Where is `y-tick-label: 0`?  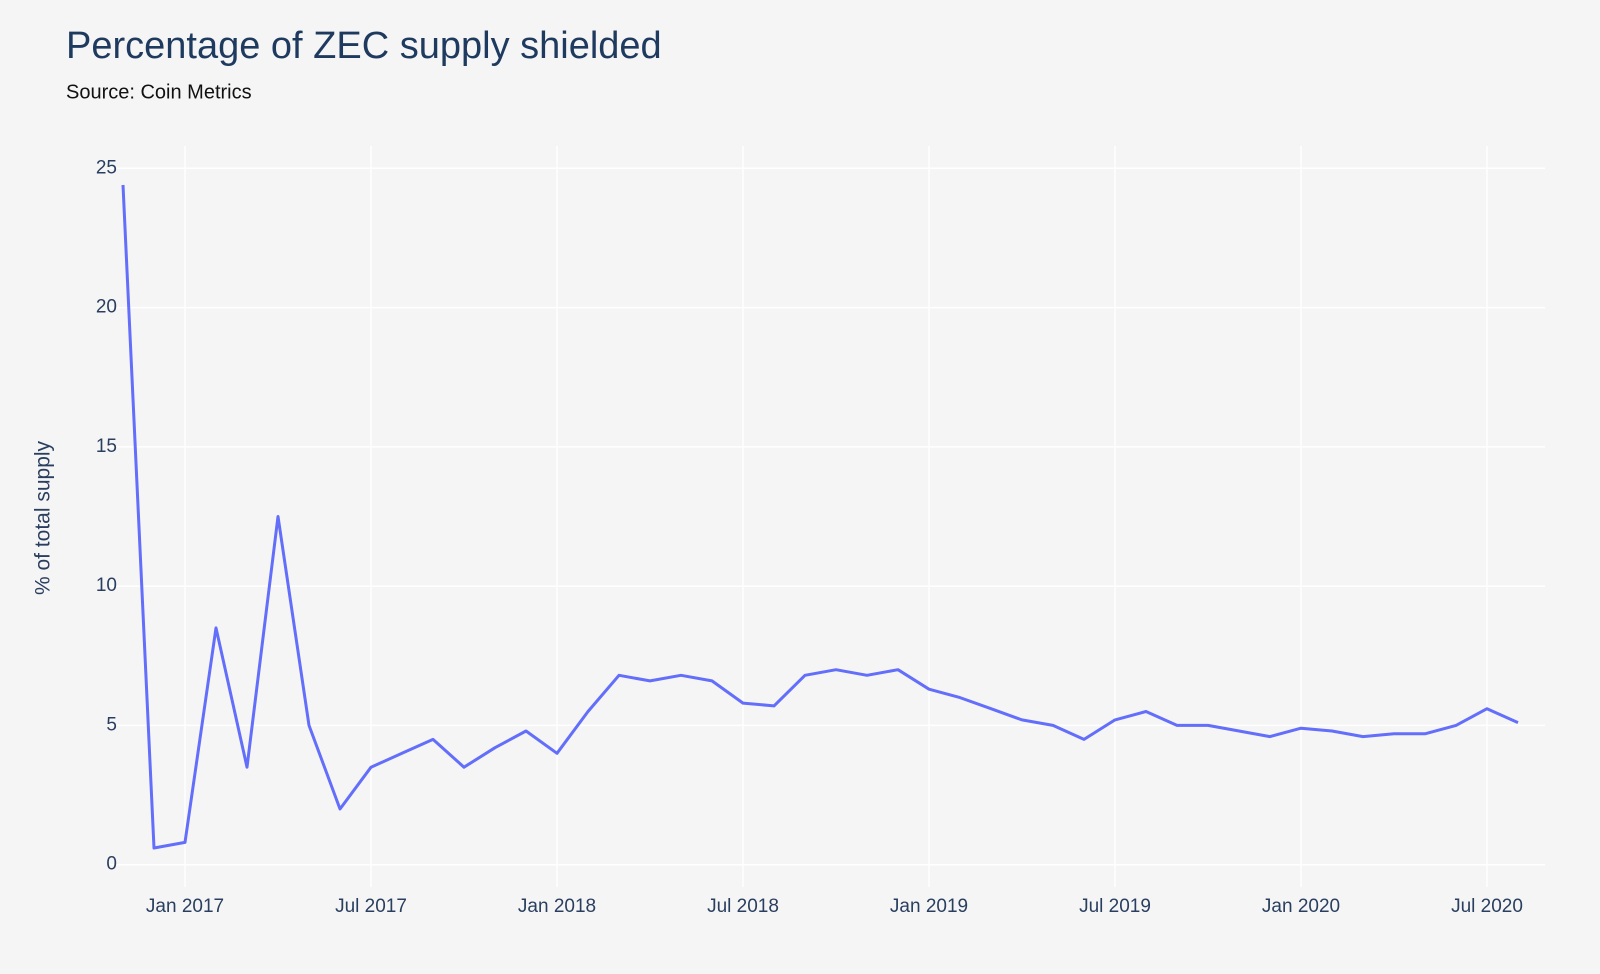
y-tick-label: 0 is located at coordinates (111, 864).